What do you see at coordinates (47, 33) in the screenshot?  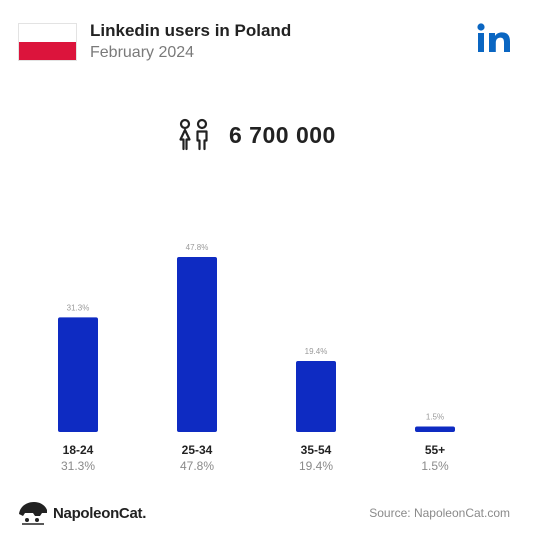 I see `flag-white-stripe` at bounding box center [47, 33].